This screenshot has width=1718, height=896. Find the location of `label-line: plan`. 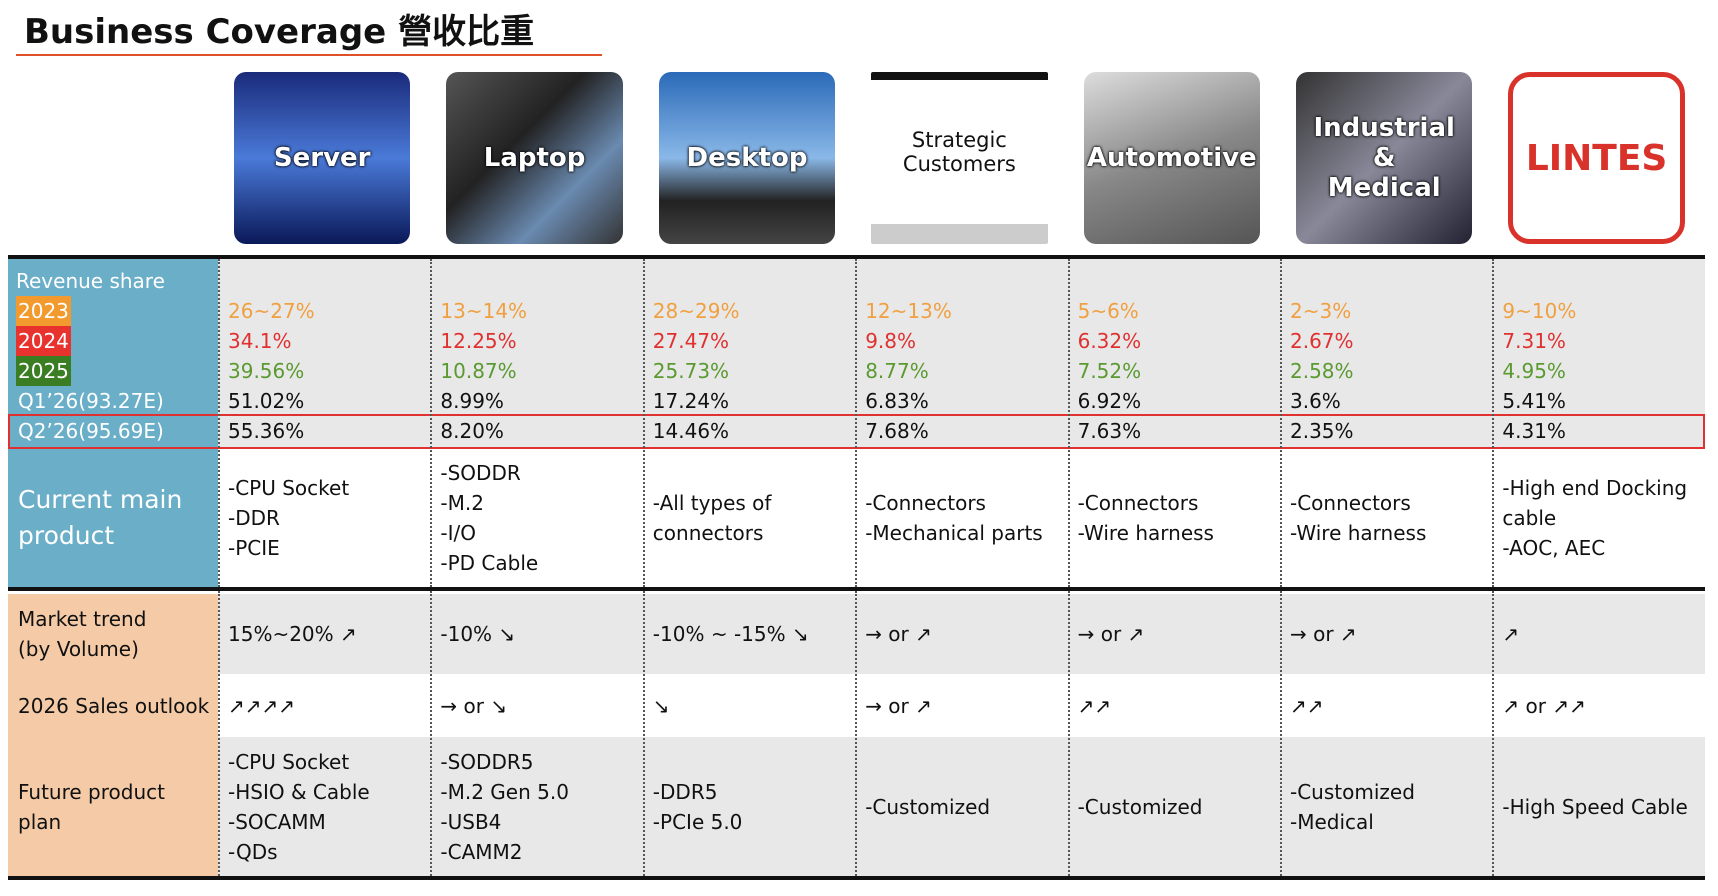

label-line: plan is located at coordinates (40, 821).